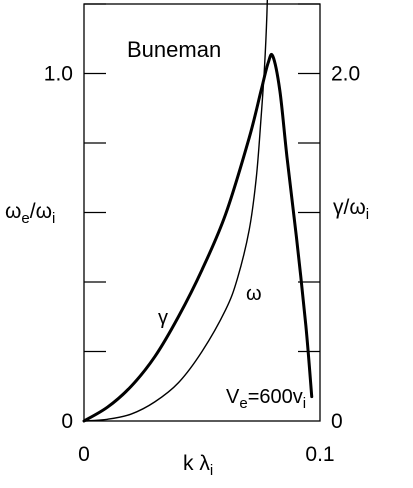  I want to click on x-axis-label: k λi, so click(198, 465).